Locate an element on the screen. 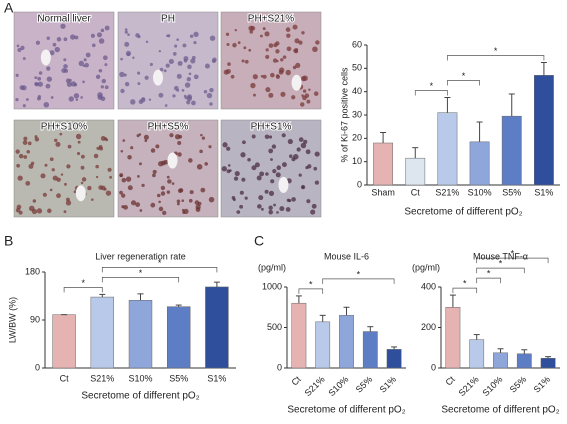  y-tick-label: 10 is located at coordinates (357, 161).